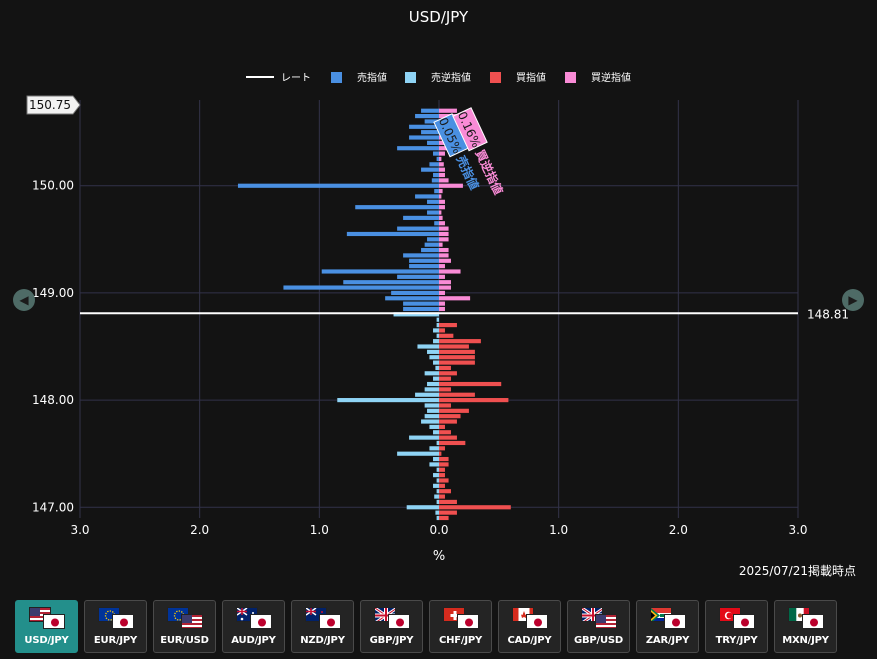  Describe the element at coordinates (336, 77) in the screenshot. I see `legend-swatch` at that location.